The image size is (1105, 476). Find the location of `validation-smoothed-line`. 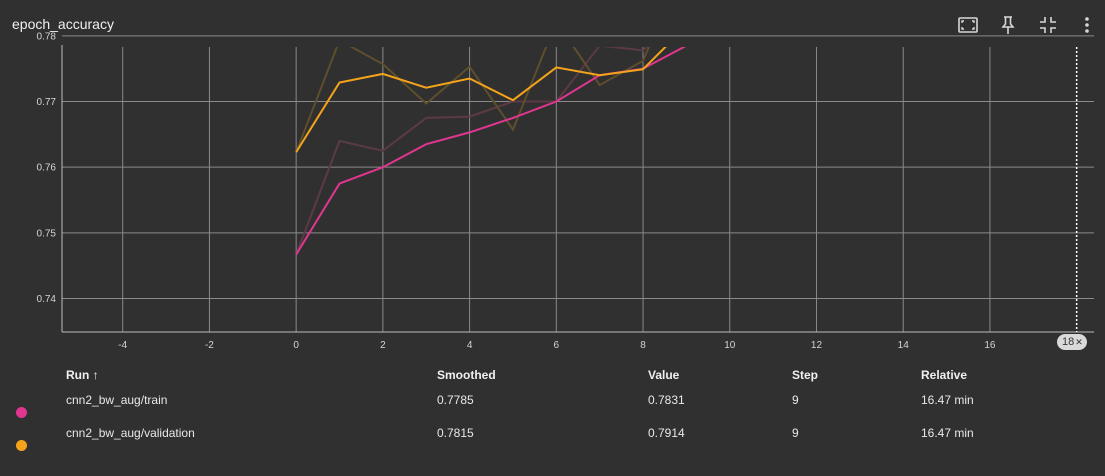

validation-smoothed-line is located at coordinates (481, 100).